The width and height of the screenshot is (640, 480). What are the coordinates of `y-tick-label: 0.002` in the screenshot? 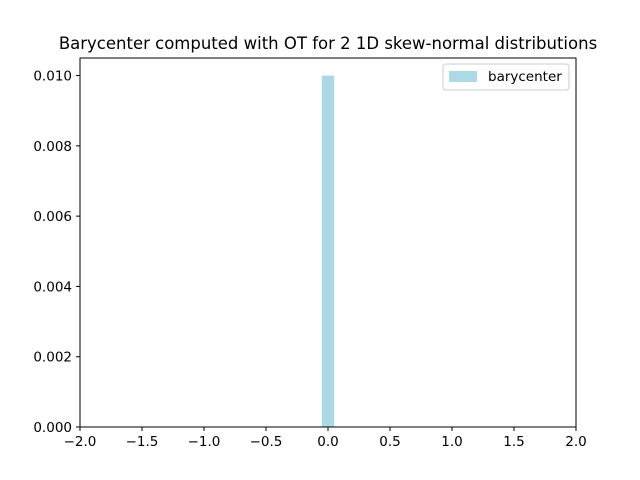 It's located at (52, 358).